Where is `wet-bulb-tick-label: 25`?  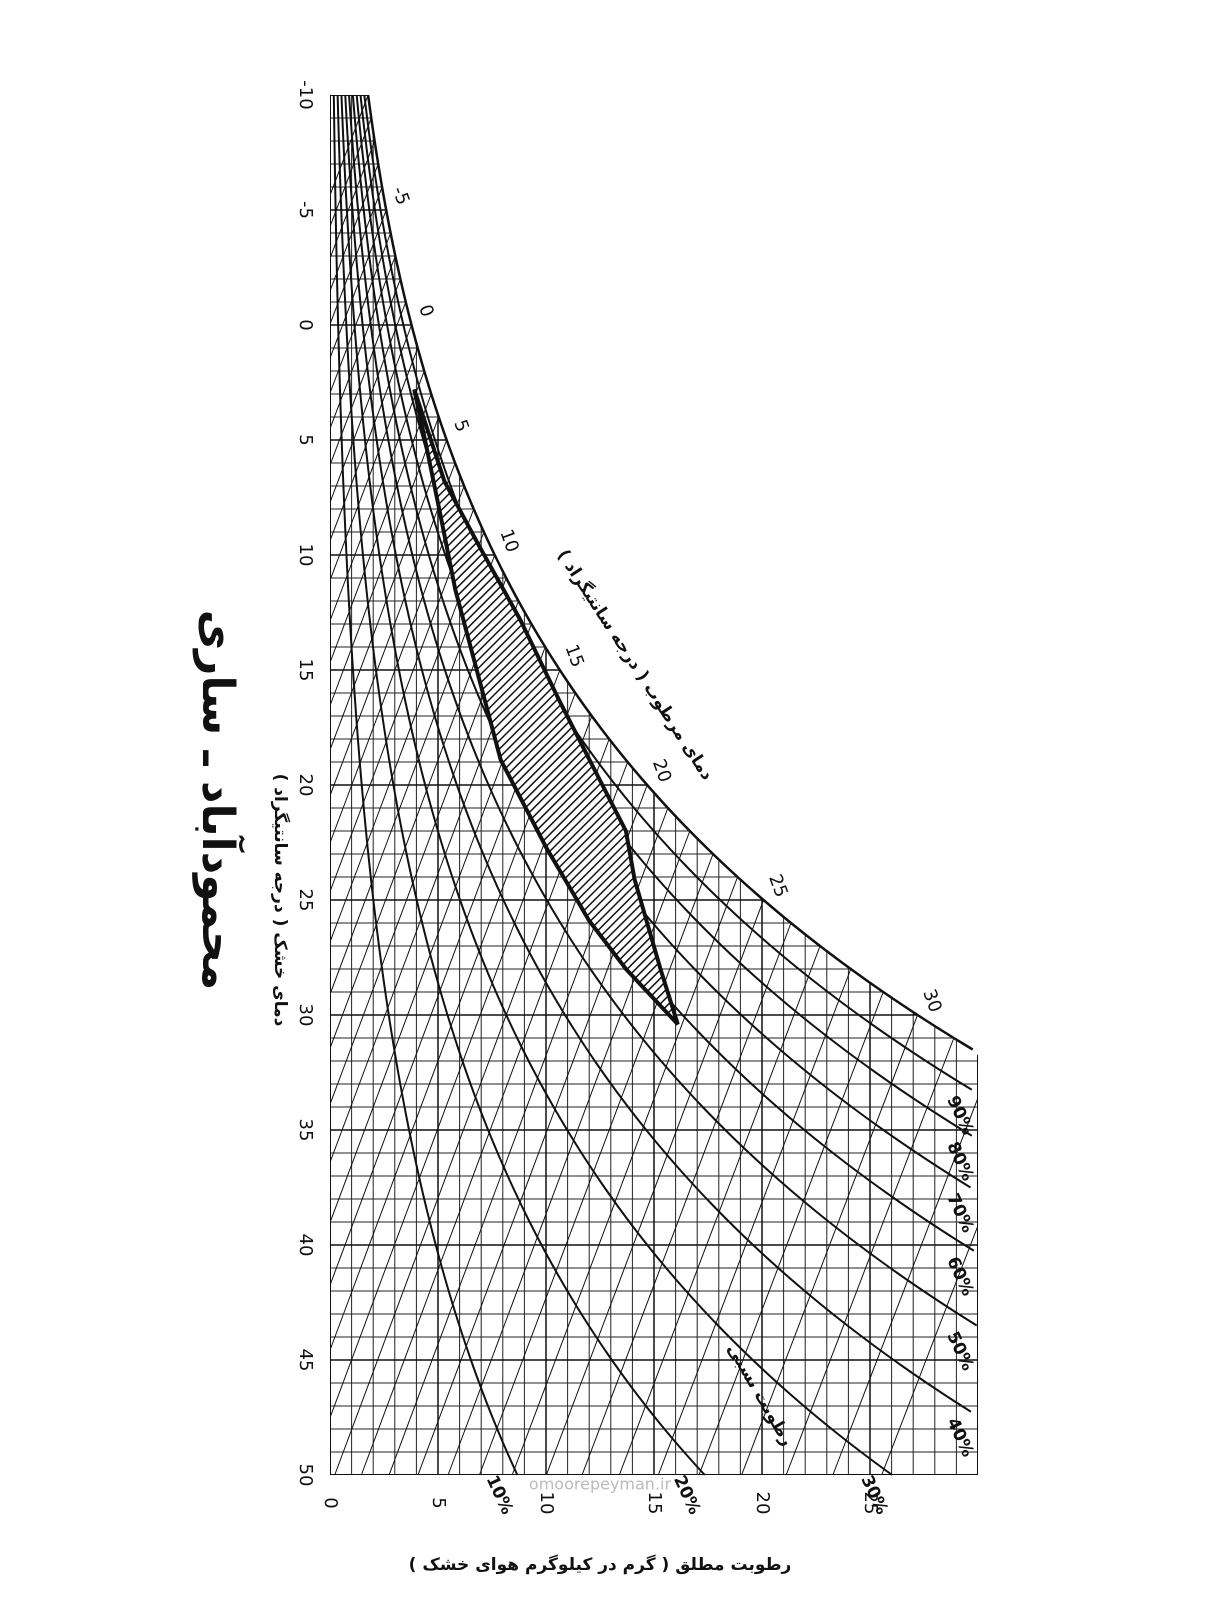 wet-bulb-tick-label: 25 is located at coordinates (778, 885).